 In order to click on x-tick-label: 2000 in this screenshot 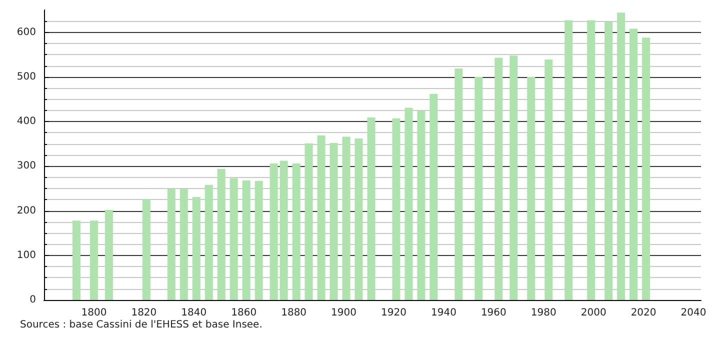, I will do `click(593, 313)`.